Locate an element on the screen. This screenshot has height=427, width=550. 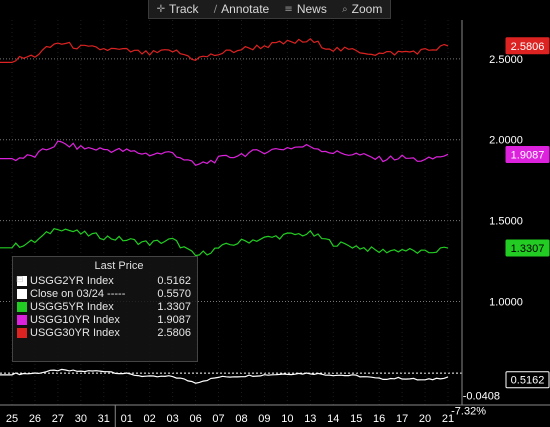
series-line-usgg10yr is located at coordinates (224, 153).